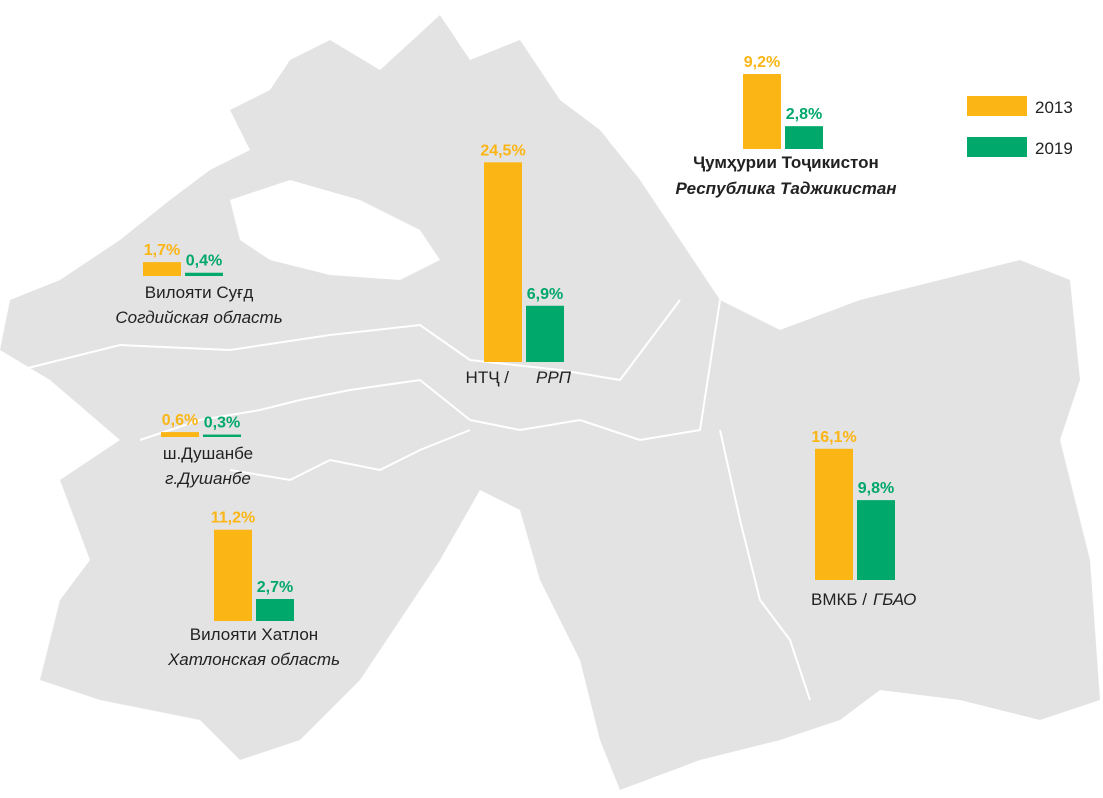 This screenshot has height=798, width=1103. I want to click on region-name-ru: Республика Таджикистан, so click(785, 188).